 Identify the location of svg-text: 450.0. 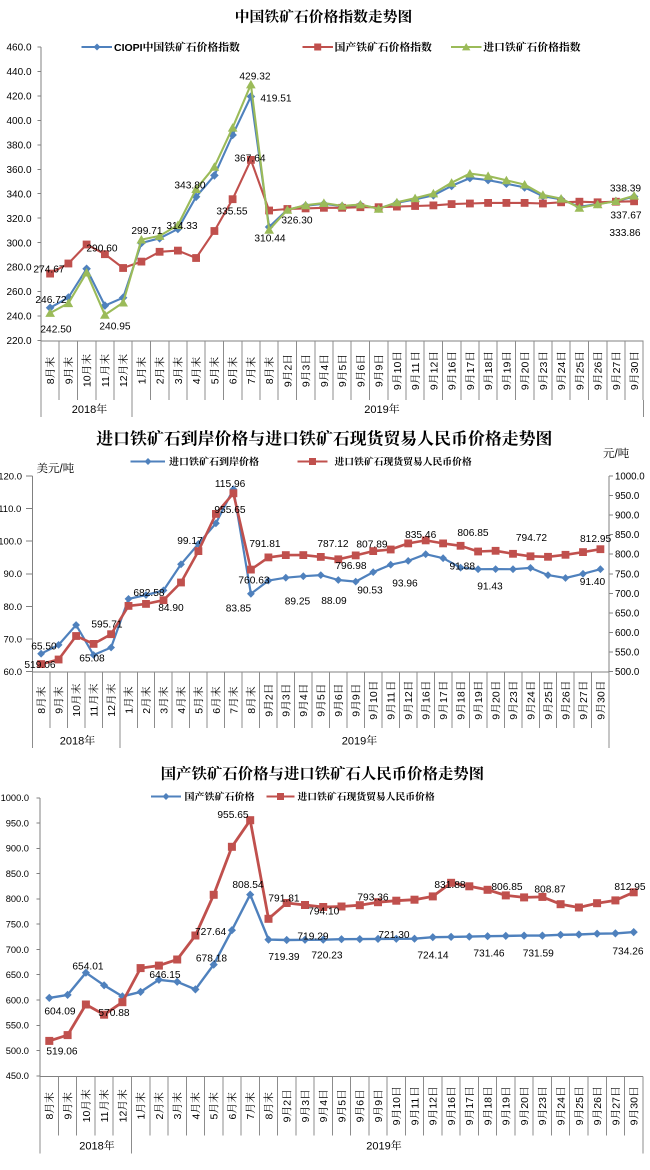
(17, 1076).